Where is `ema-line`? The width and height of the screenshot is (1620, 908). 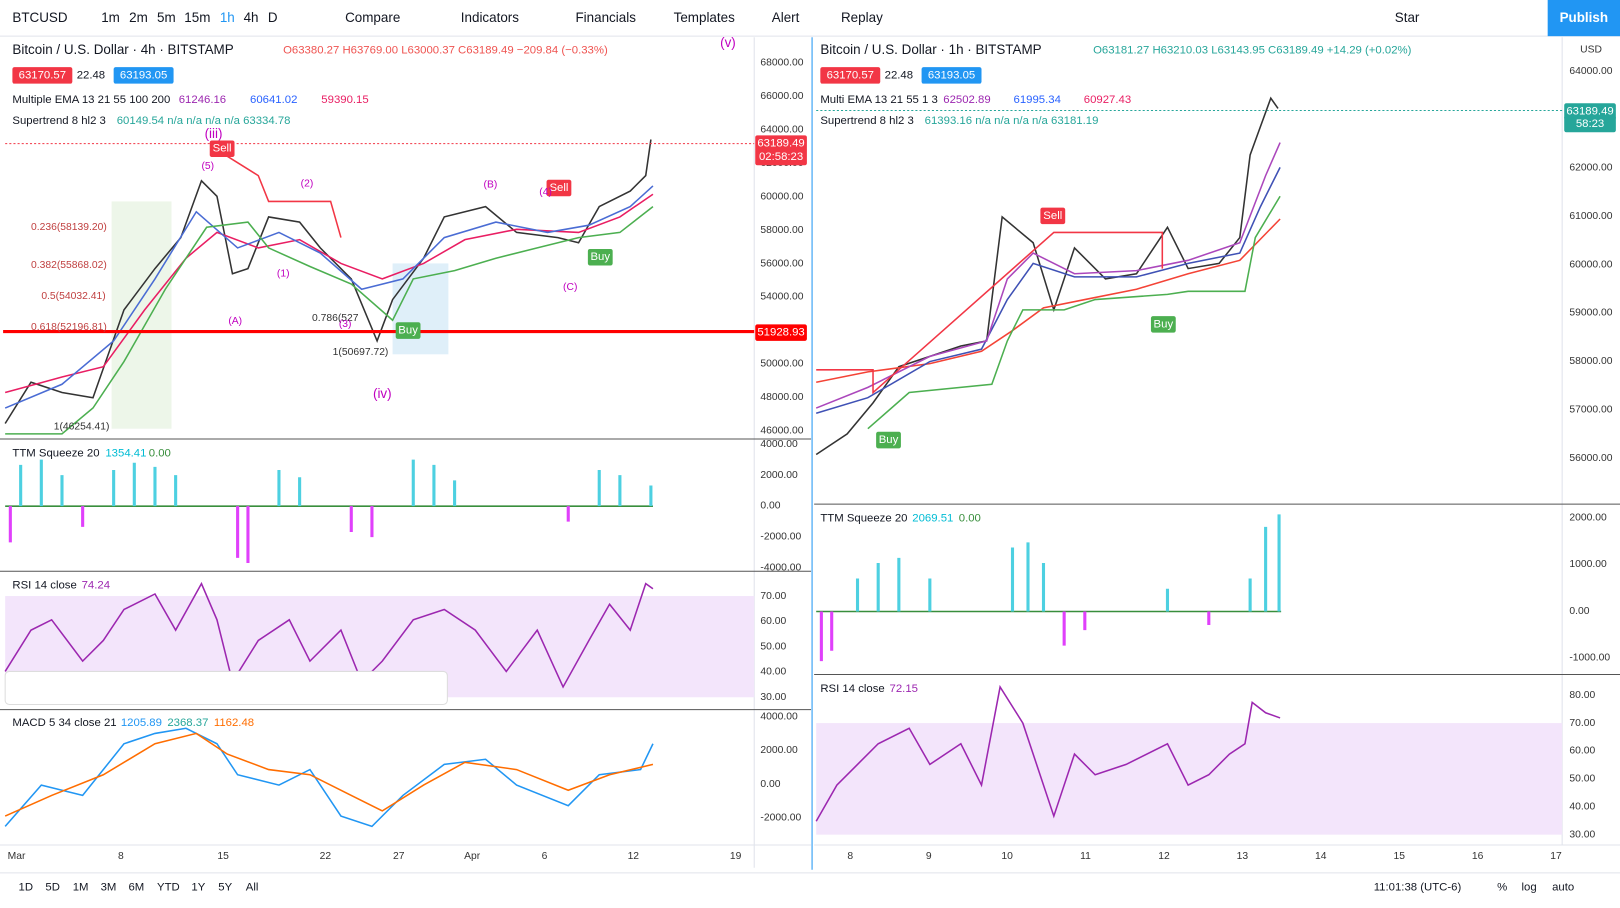 ema-line is located at coordinates (329, 293).